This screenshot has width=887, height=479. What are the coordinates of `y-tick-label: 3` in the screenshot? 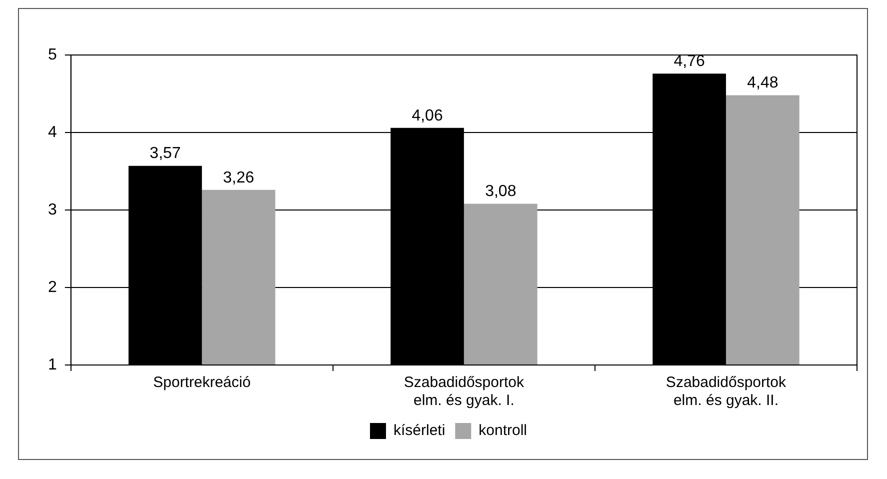 It's located at (52, 209).